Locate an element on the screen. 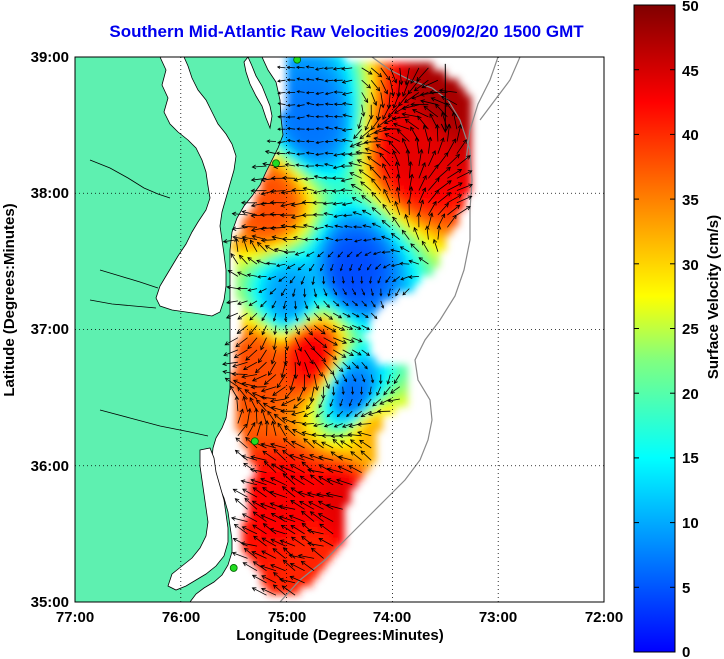 This screenshot has height=659, width=724. x-tick-label: 75:00 is located at coordinates (287, 617).